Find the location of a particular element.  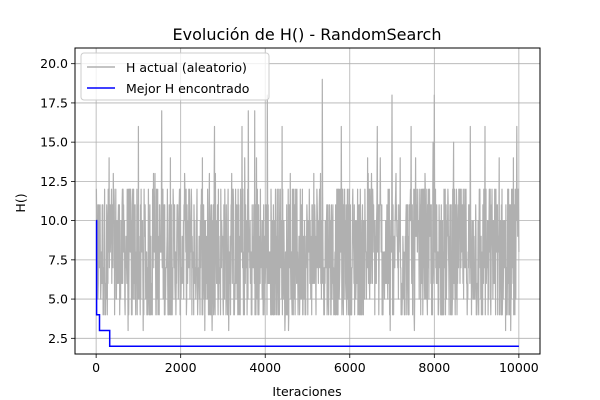

x-tick-label: 8000 is located at coordinates (434, 367).